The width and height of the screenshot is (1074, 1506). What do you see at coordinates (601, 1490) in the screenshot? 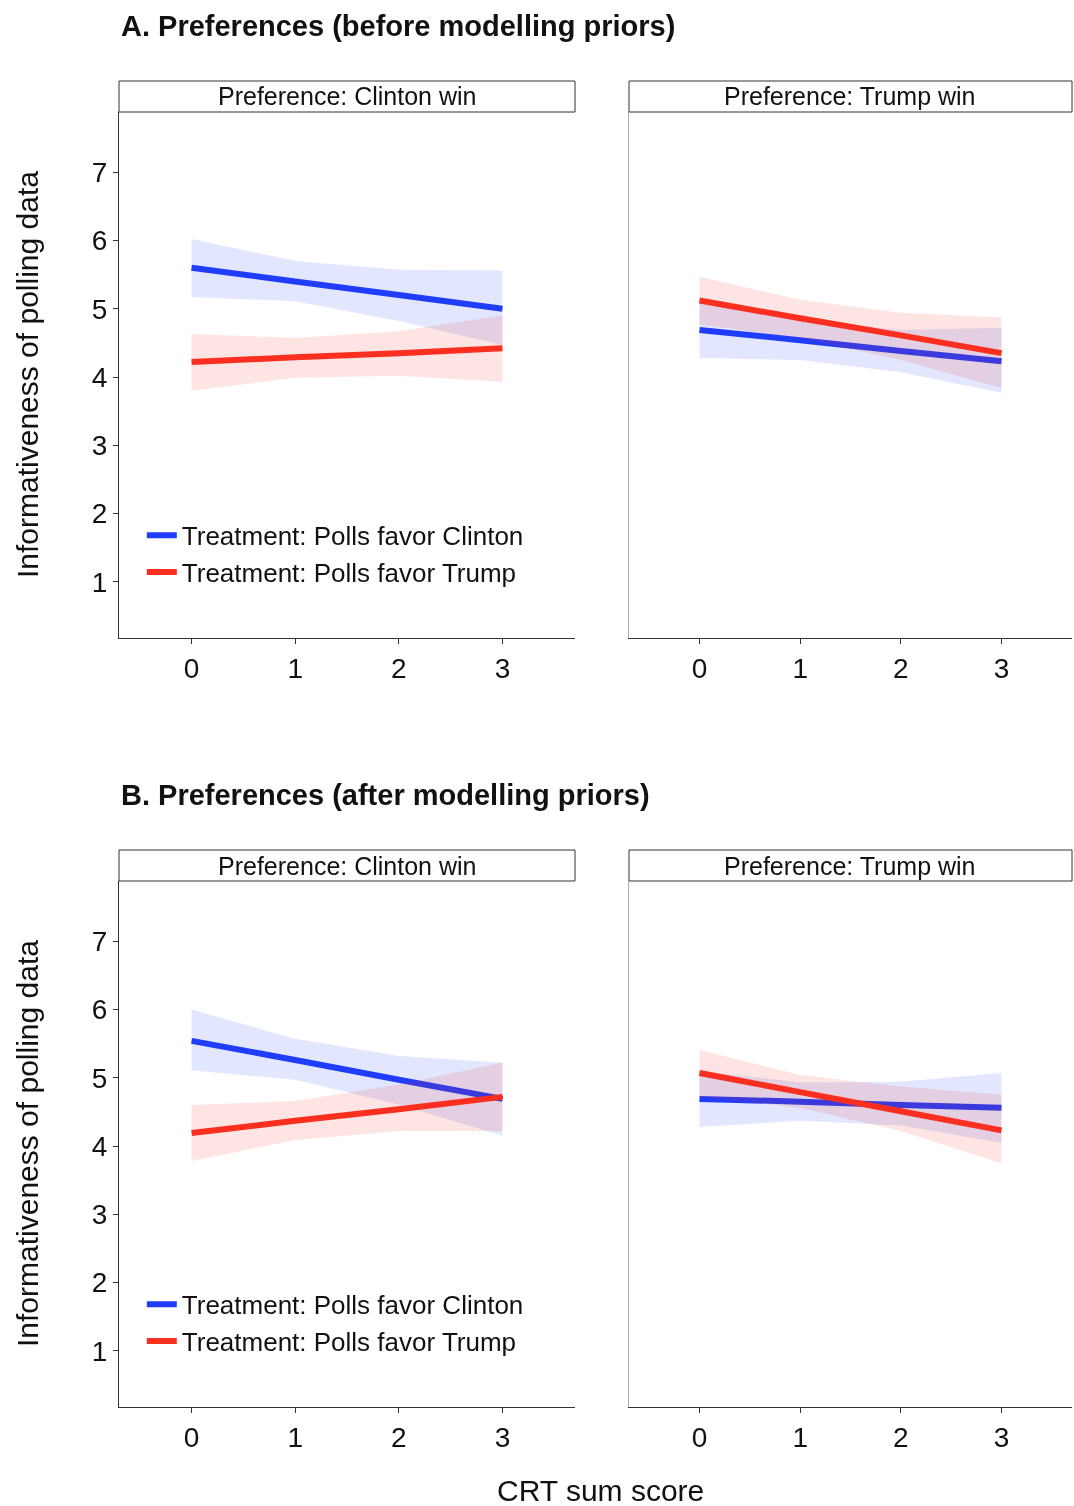
I see `x-axis-title: CRT sum score` at bounding box center [601, 1490].